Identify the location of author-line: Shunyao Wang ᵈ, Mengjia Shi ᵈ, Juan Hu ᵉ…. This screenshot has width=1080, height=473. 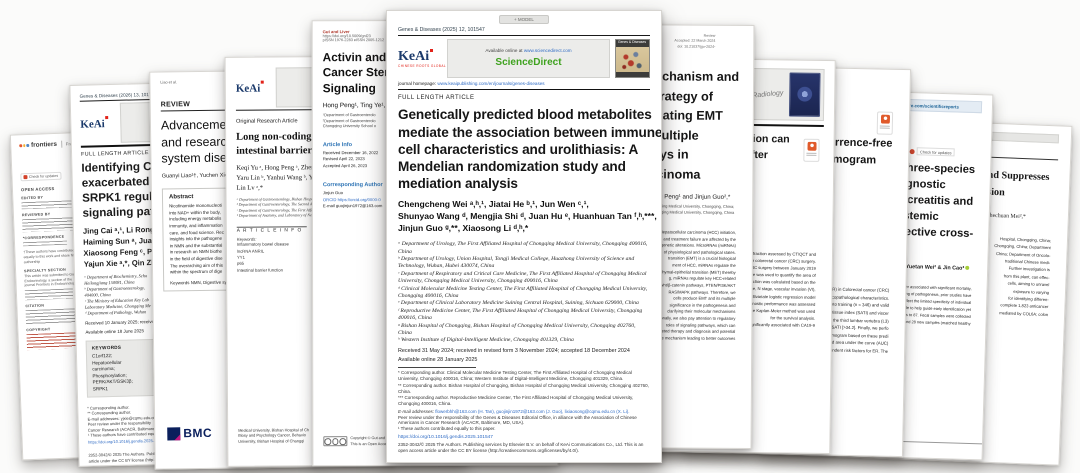
(527, 216).